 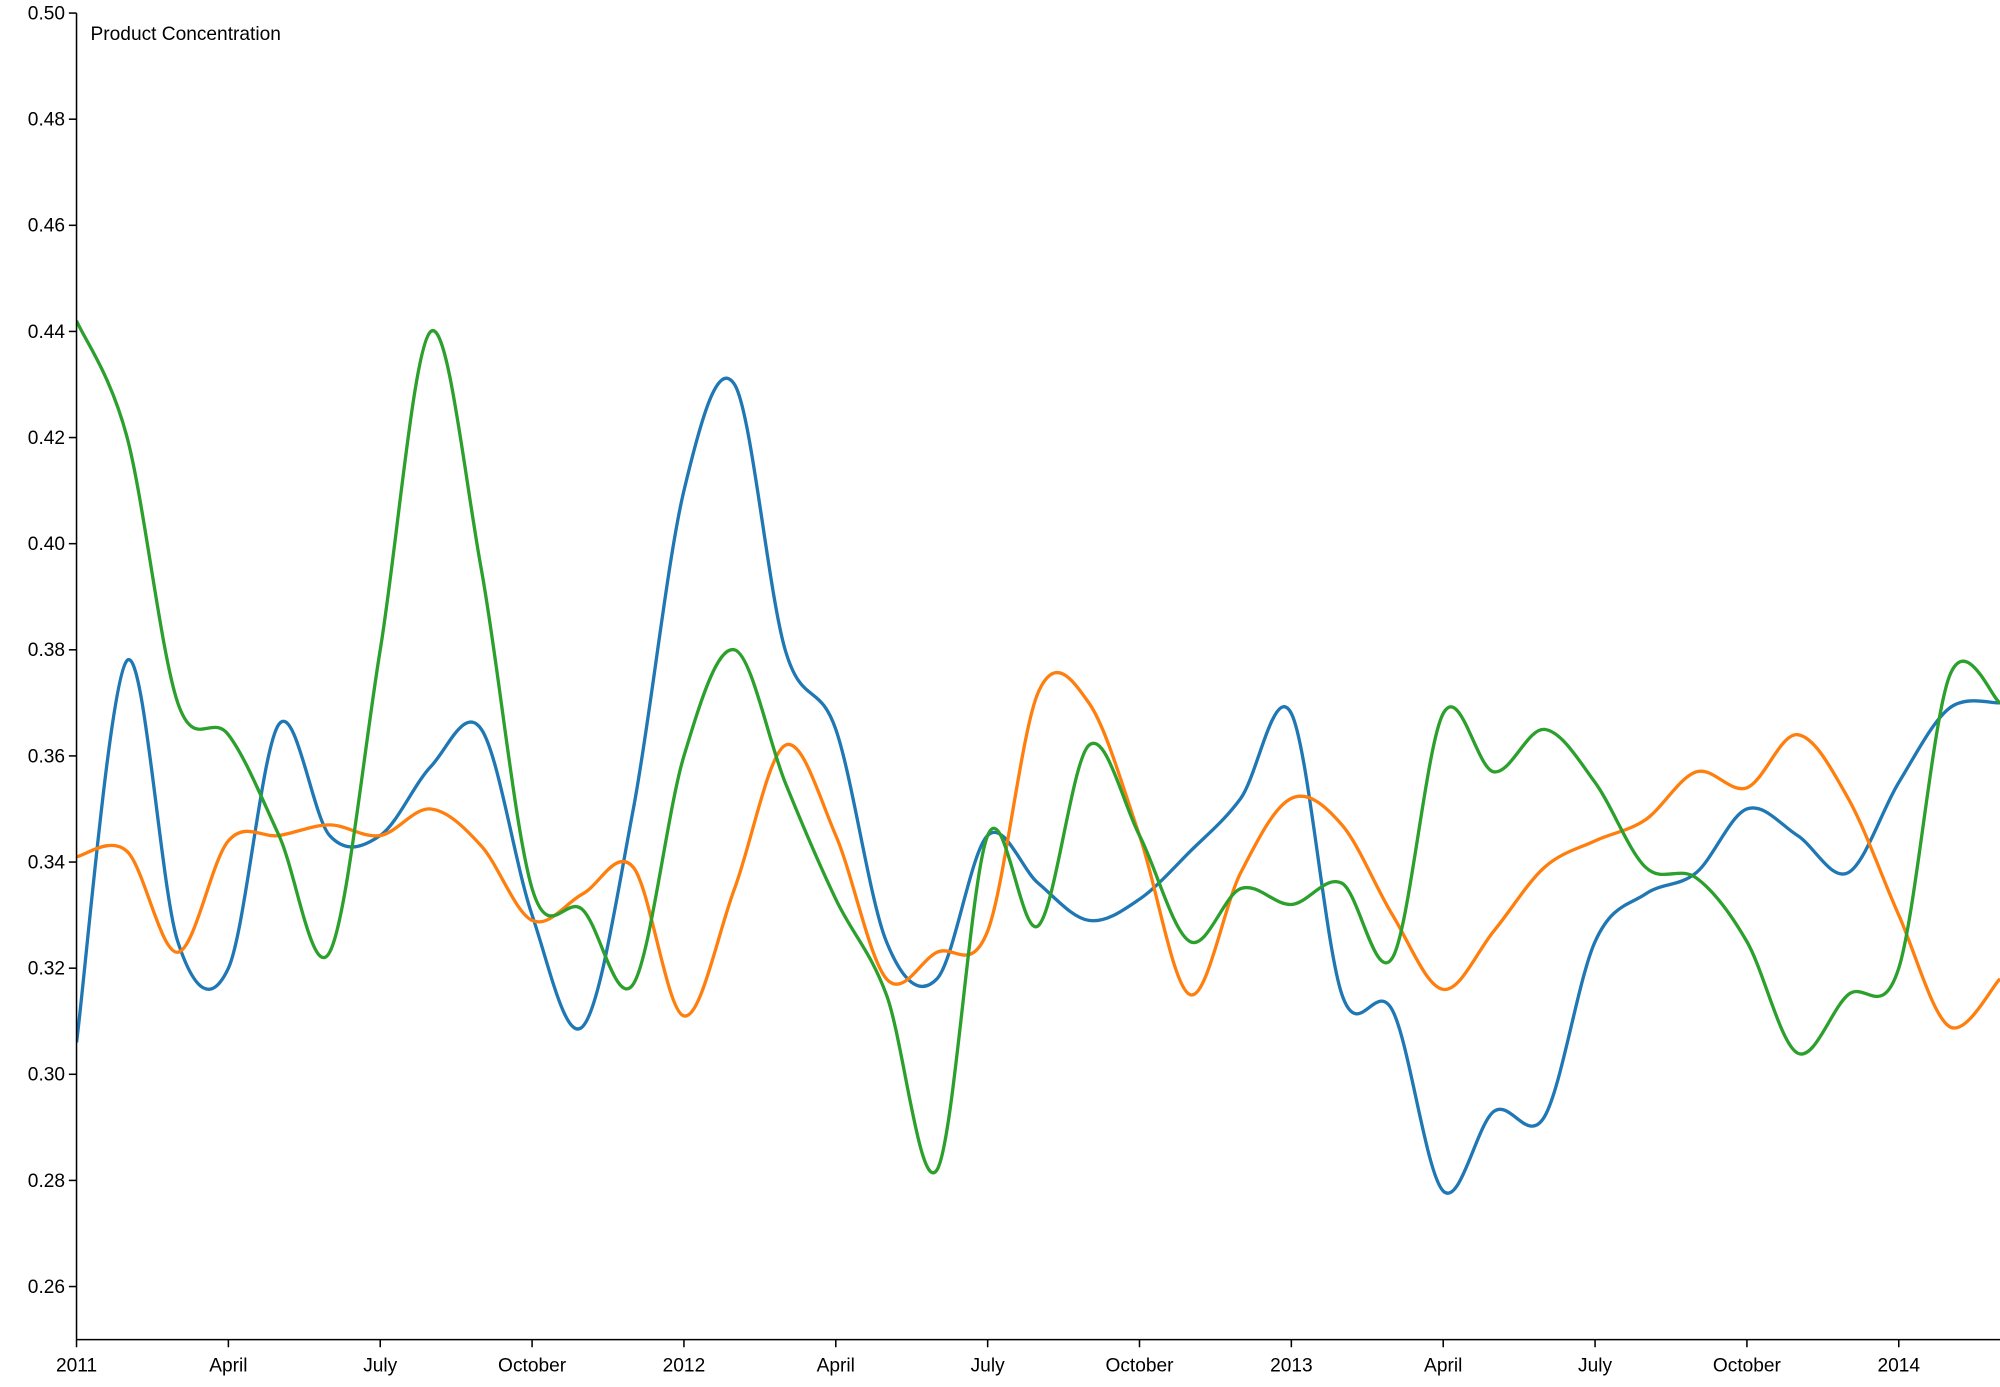 What do you see at coordinates (46, 1075) in the screenshot?
I see `y-tick-label: 0.30` at bounding box center [46, 1075].